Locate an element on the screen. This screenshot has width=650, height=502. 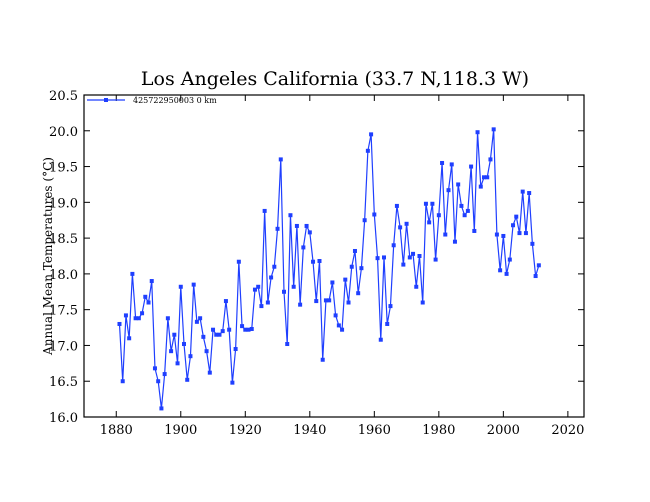
x-tick-label: 1940 is located at coordinates (309, 430).